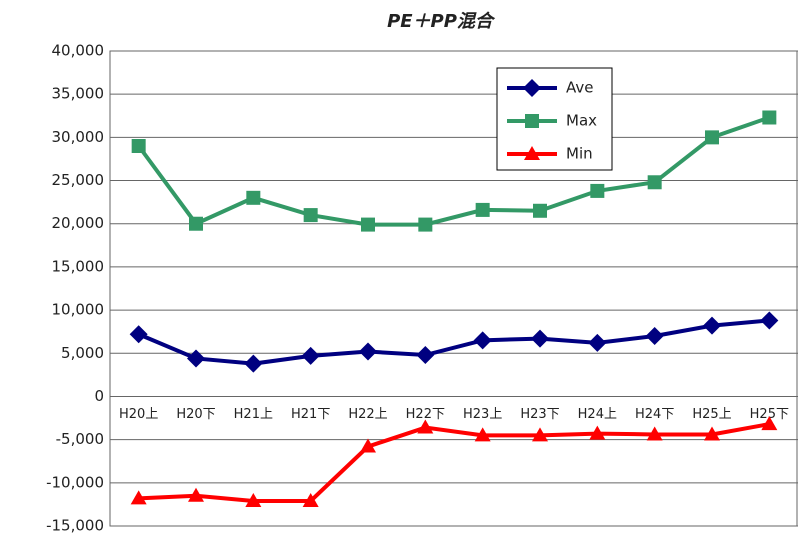 This screenshot has height=540, width=798. What do you see at coordinates (579, 154) in the screenshot?
I see `legend-label: Min` at bounding box center [579, 154].